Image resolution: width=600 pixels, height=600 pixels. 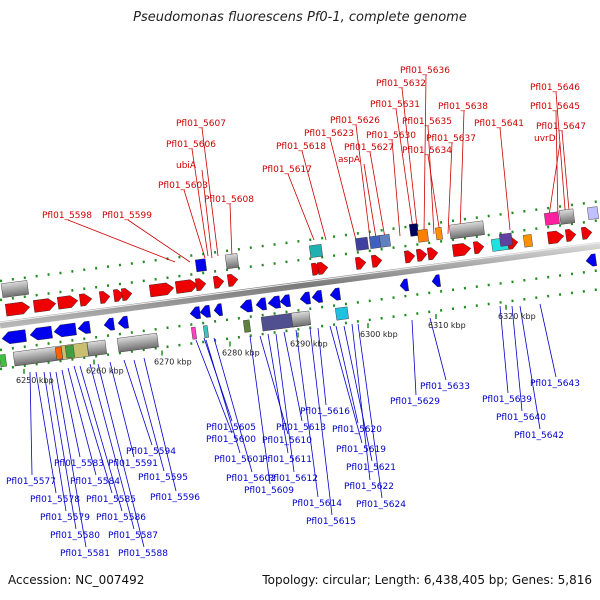 I want to click on forward-label-5: Pfl01_5606, so click(x=191, y=145).